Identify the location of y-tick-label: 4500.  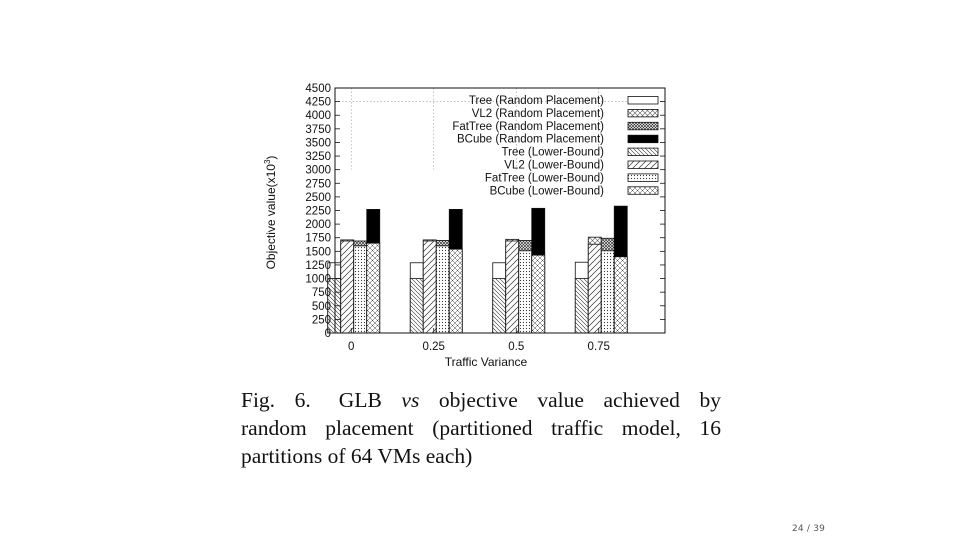
(318, 89).